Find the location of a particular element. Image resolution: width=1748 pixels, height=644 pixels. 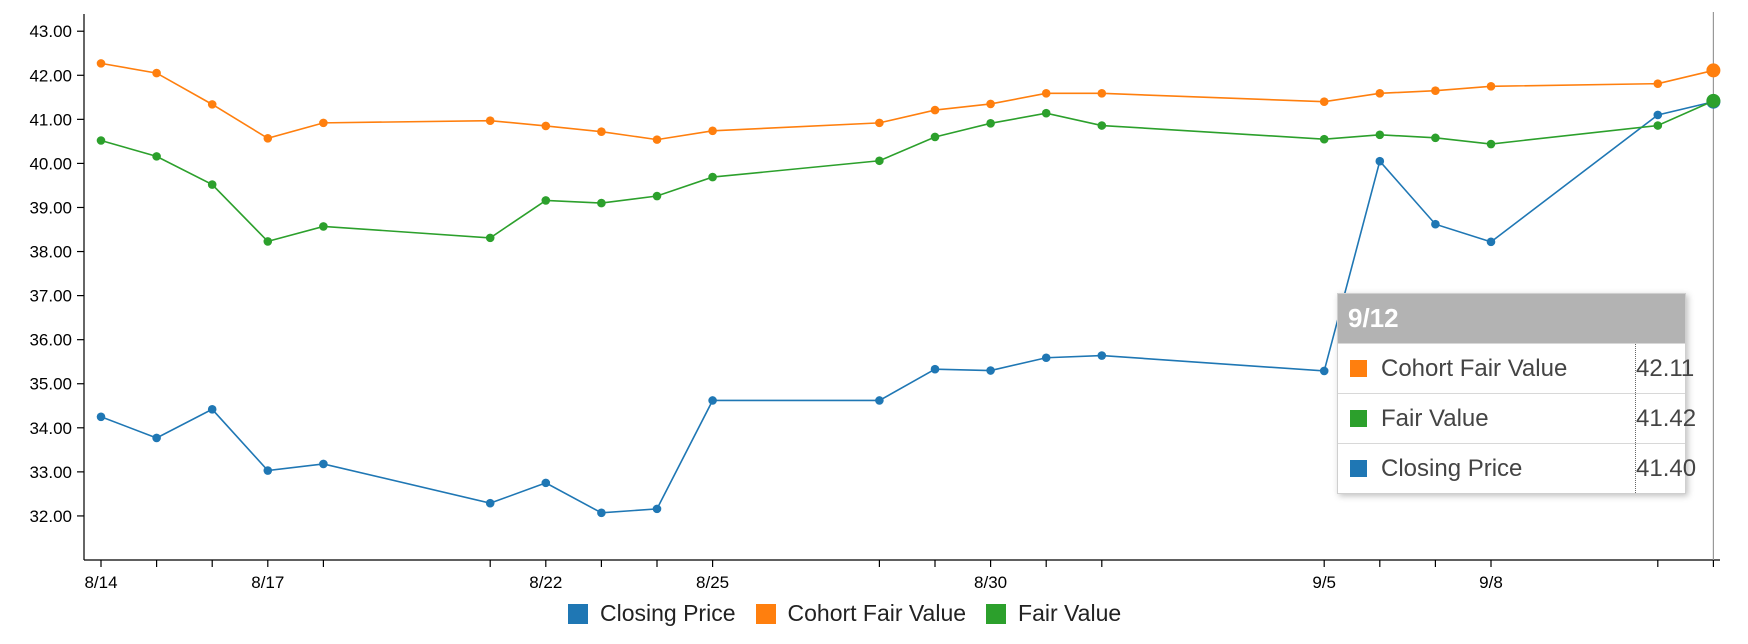

tooltip-series-name: Fair Value is located at coordinates (1435, 418).